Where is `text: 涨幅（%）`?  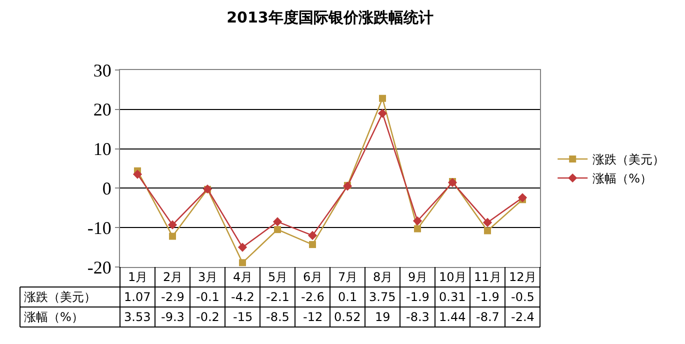
text: 涨幅（%） is located at coordinates (54, 317).